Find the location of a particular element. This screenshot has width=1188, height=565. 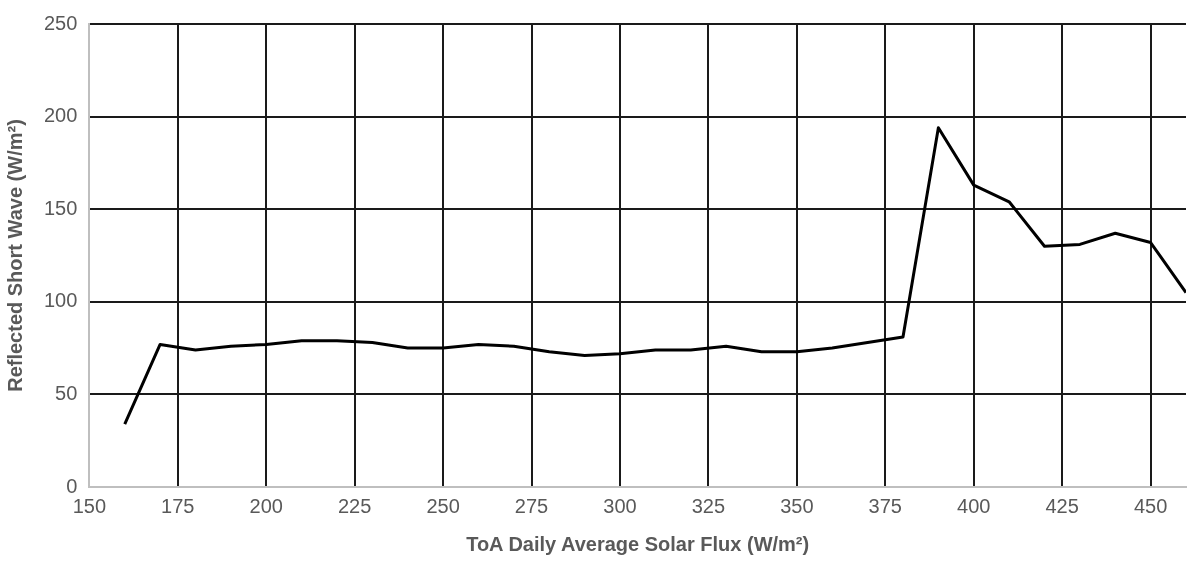

x-tick-label: 250 is located at coordinates (443, 505).